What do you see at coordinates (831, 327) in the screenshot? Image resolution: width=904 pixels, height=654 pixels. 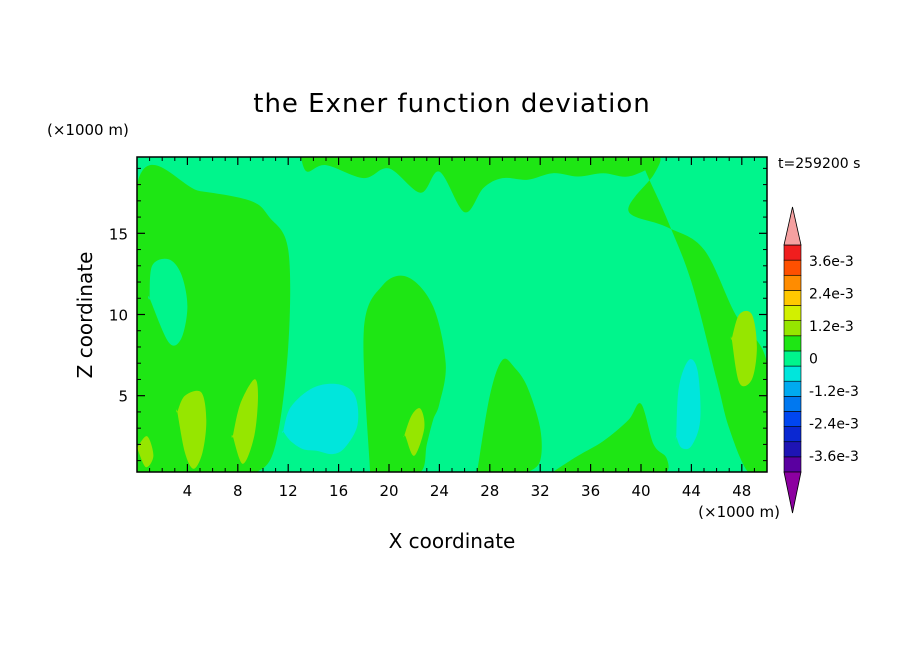 I see `colorbar-tick-label: 1.2e-3` at bounding box center [831, 327].